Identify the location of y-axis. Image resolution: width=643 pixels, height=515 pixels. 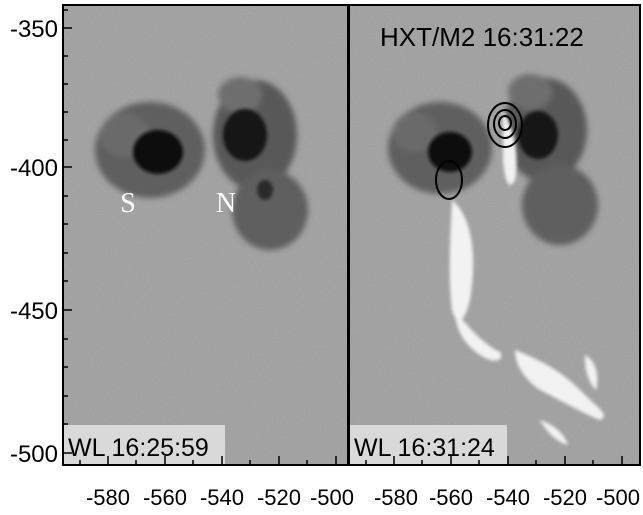
(67, 231).